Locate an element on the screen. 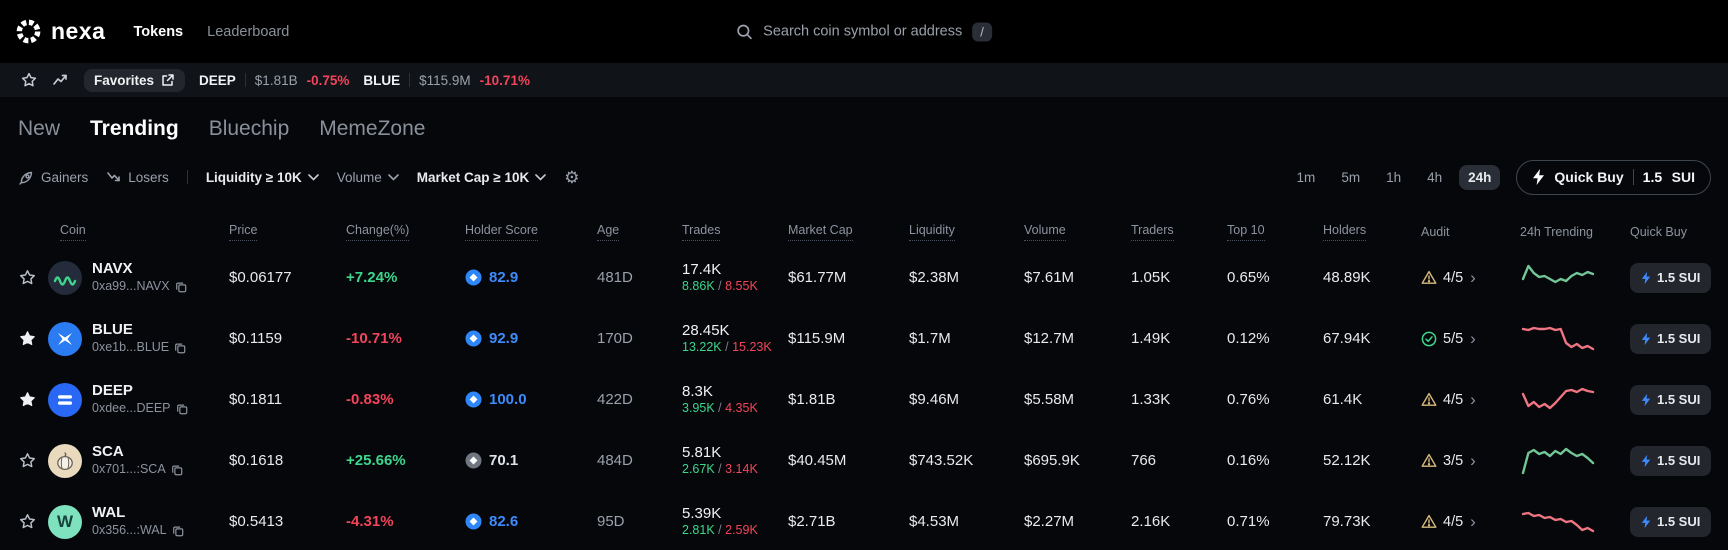  divider is located at coordinates (1633, 177).